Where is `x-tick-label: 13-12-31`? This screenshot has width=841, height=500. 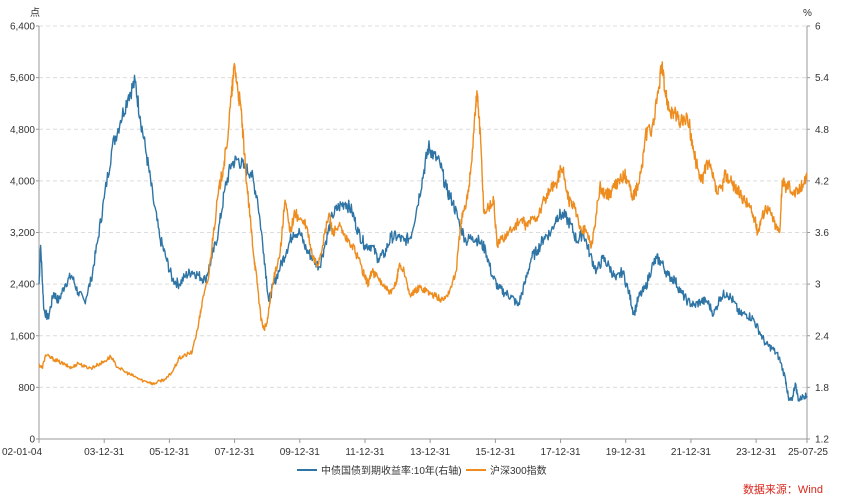 x-tick-label: 13-12-31 is located at coordinates (430, 452).